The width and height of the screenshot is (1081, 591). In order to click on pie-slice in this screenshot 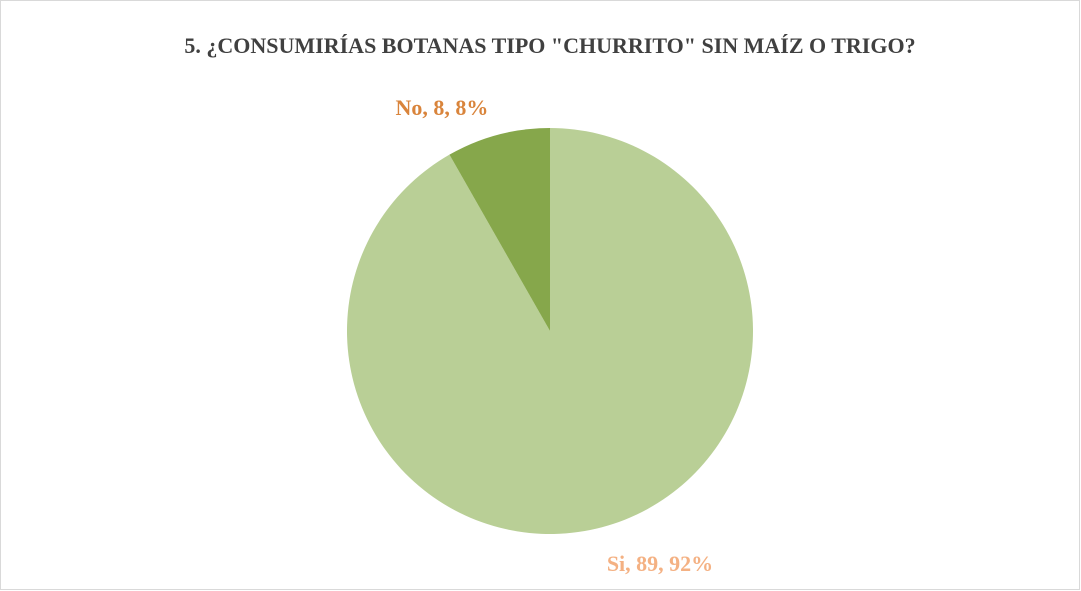, I will do `click(499, 229)`.